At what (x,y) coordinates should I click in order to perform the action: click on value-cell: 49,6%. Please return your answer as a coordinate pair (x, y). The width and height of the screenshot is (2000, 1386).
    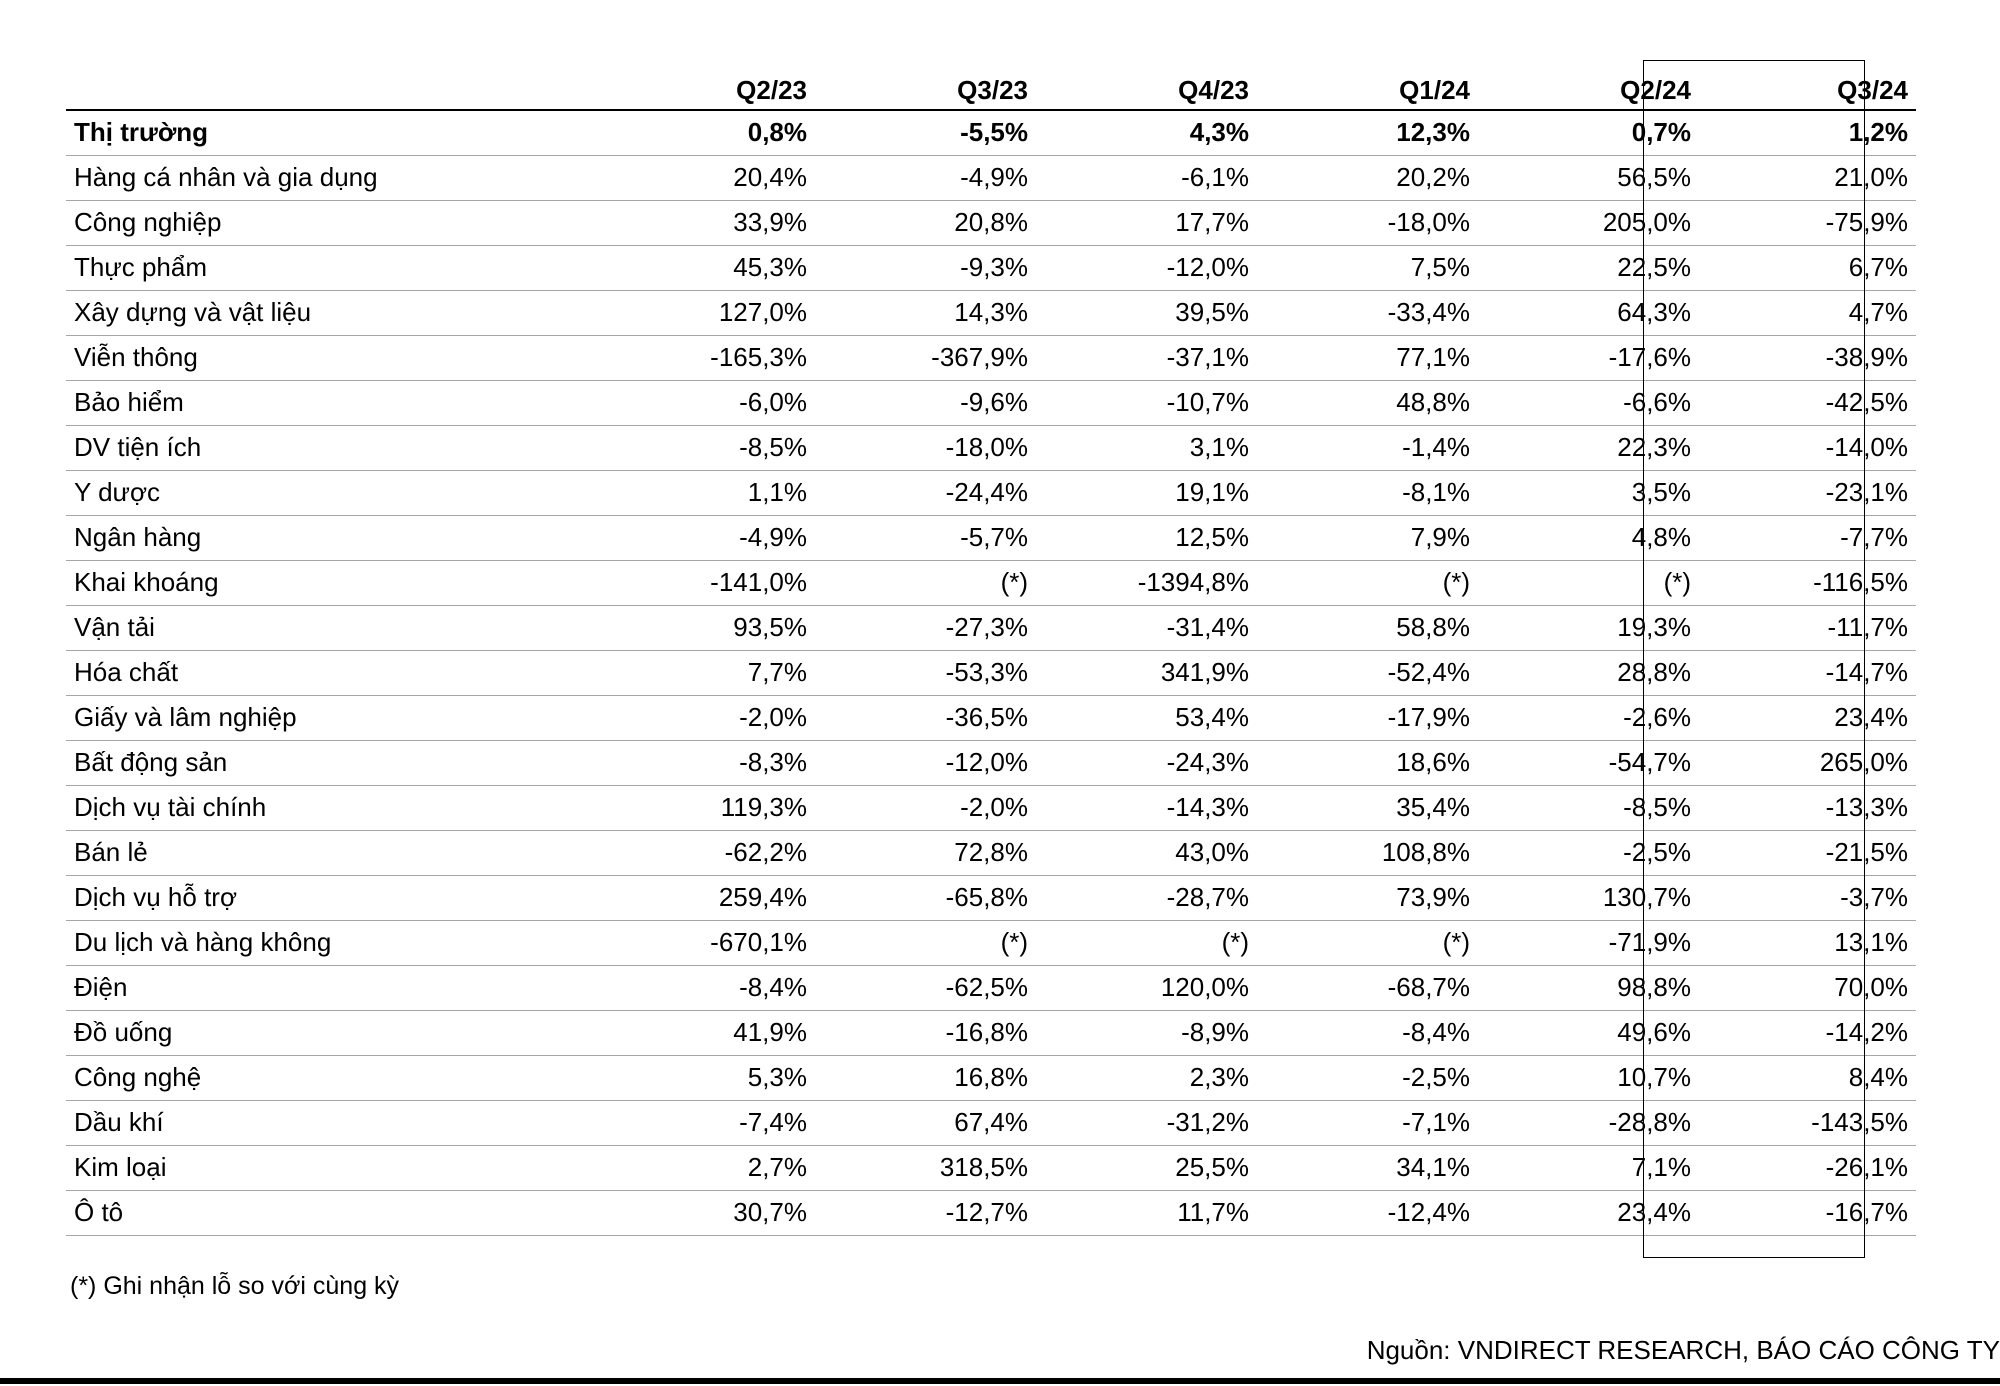
    Looking at the image, I should click on (1588, 1033).